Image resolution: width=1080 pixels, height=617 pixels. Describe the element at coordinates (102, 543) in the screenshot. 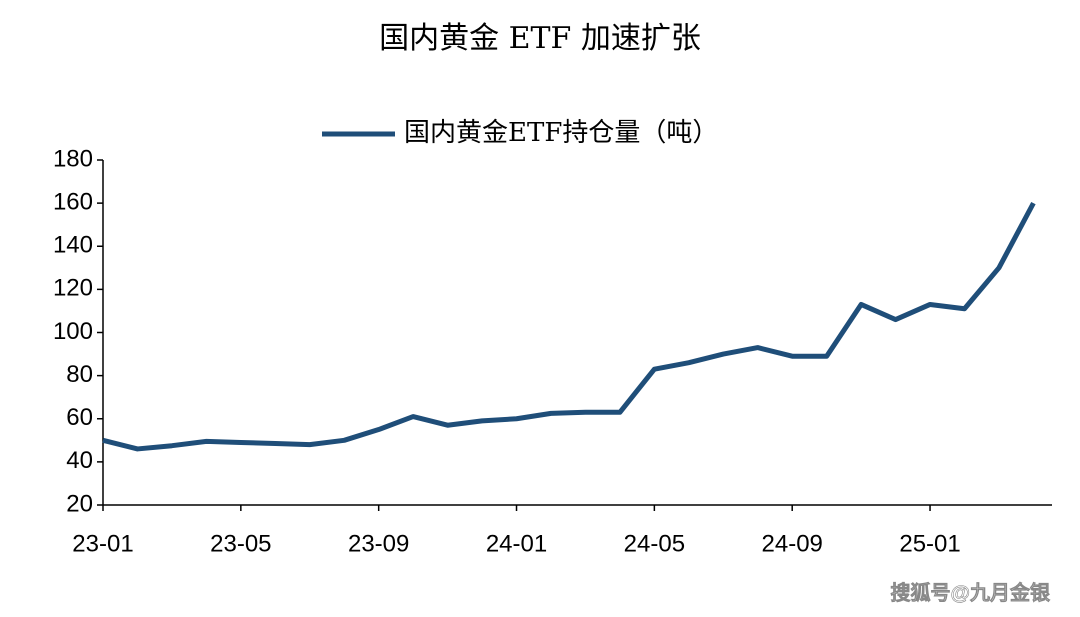

I see `x-tick-label: 23-01` at that location.